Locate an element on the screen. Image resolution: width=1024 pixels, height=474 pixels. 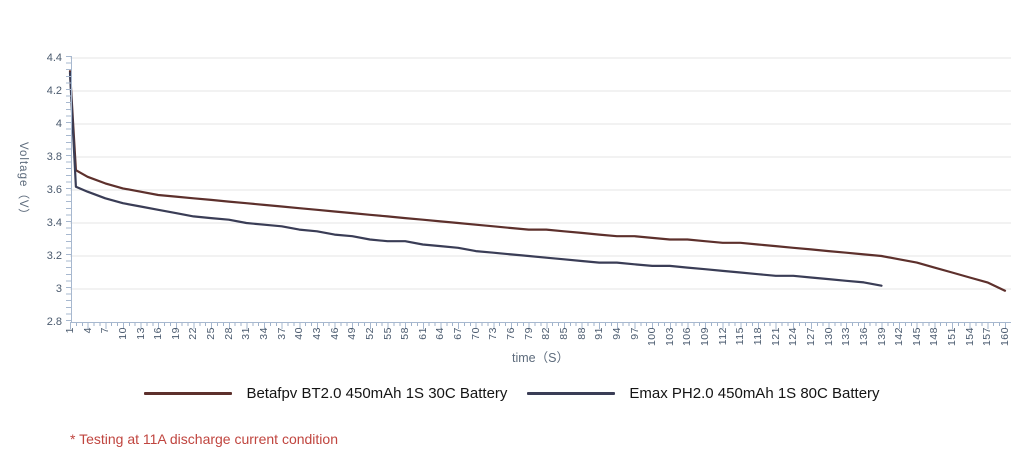
legend-item-betafpv: Betafpv BT2.0 450mAh 1S 30C Battery is located at coordinates (325, 393).